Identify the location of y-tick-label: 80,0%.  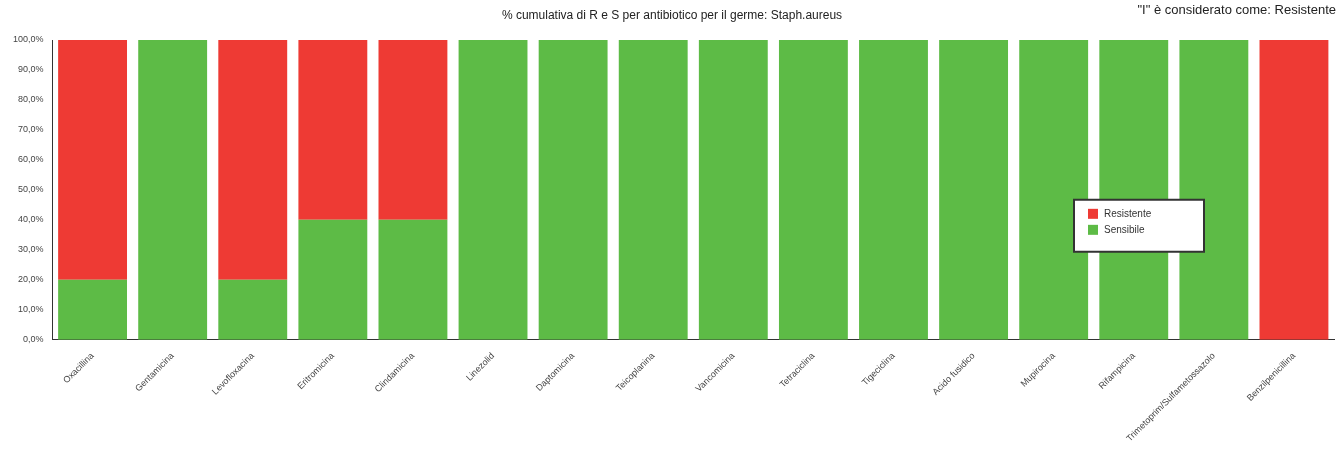
(30, 99).